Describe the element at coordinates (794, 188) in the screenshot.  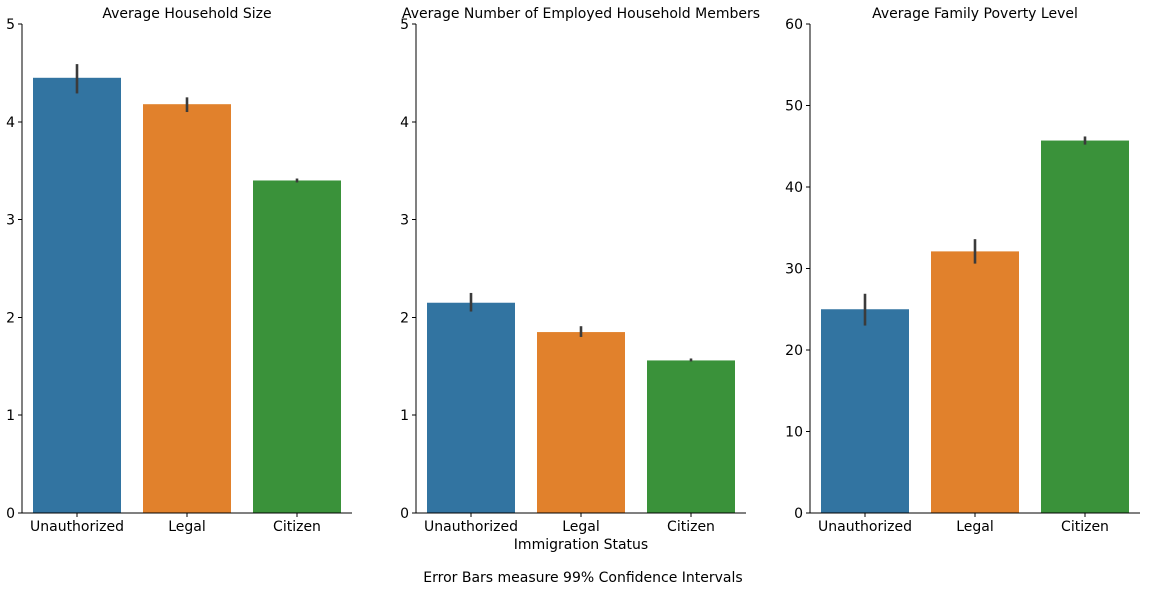
I see `y-tick-label: 40` at that location.